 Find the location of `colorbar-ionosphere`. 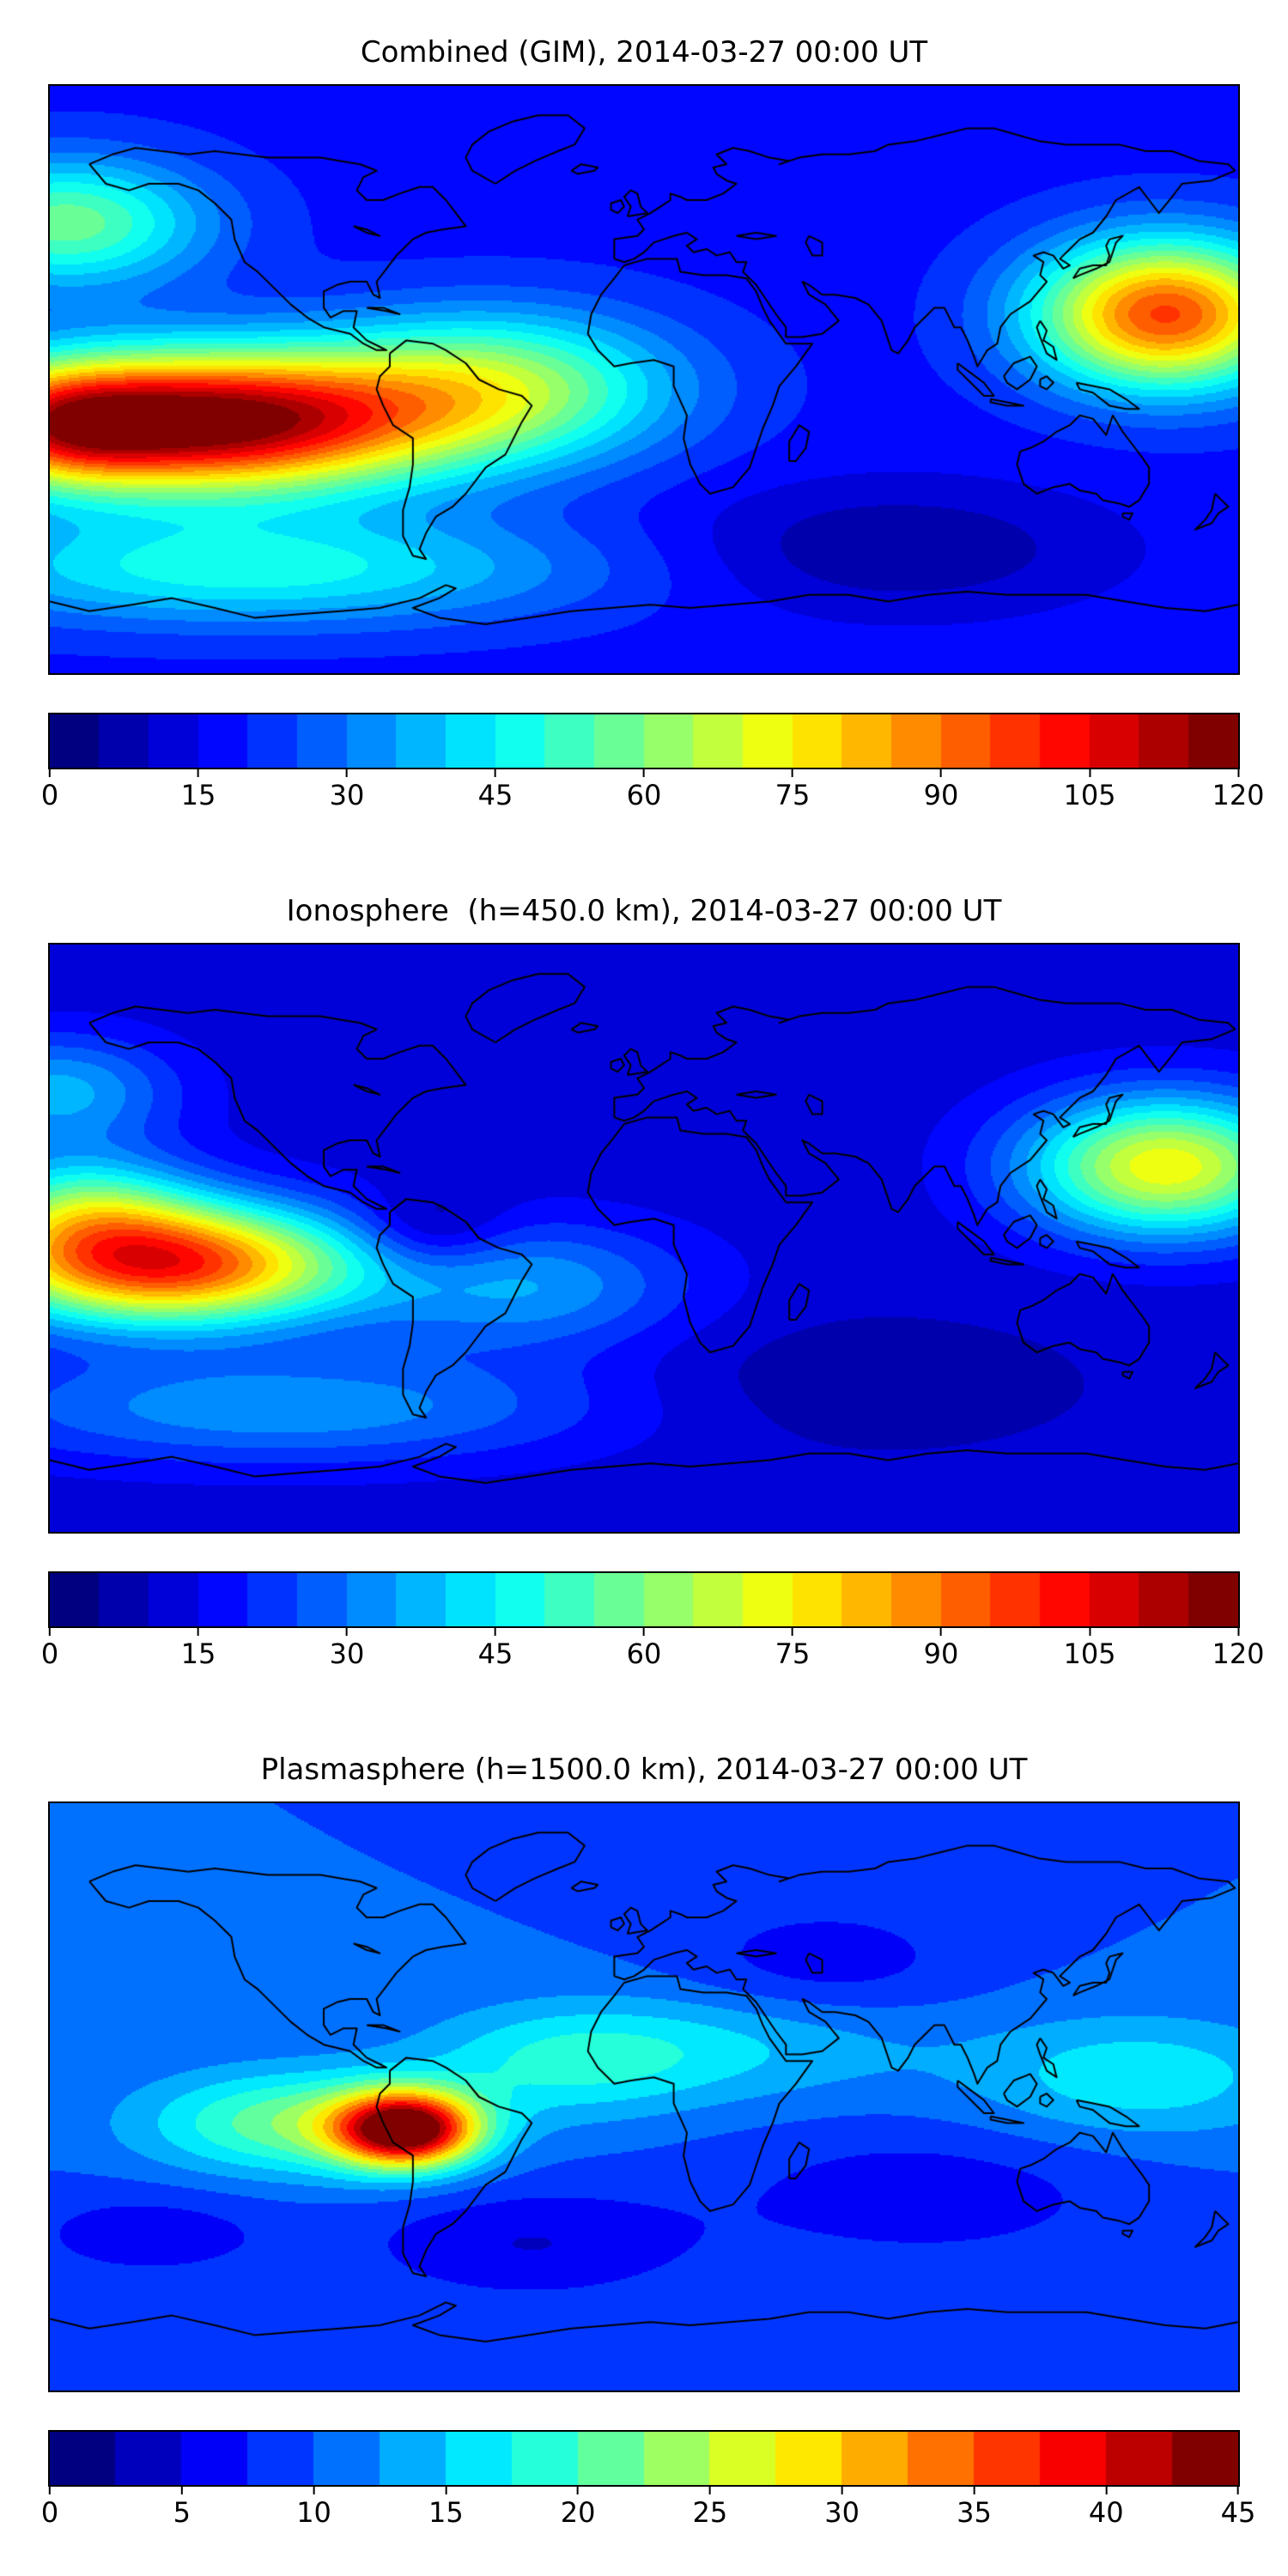

colorbar-ionosphere is located at coordinates (644, 1599).